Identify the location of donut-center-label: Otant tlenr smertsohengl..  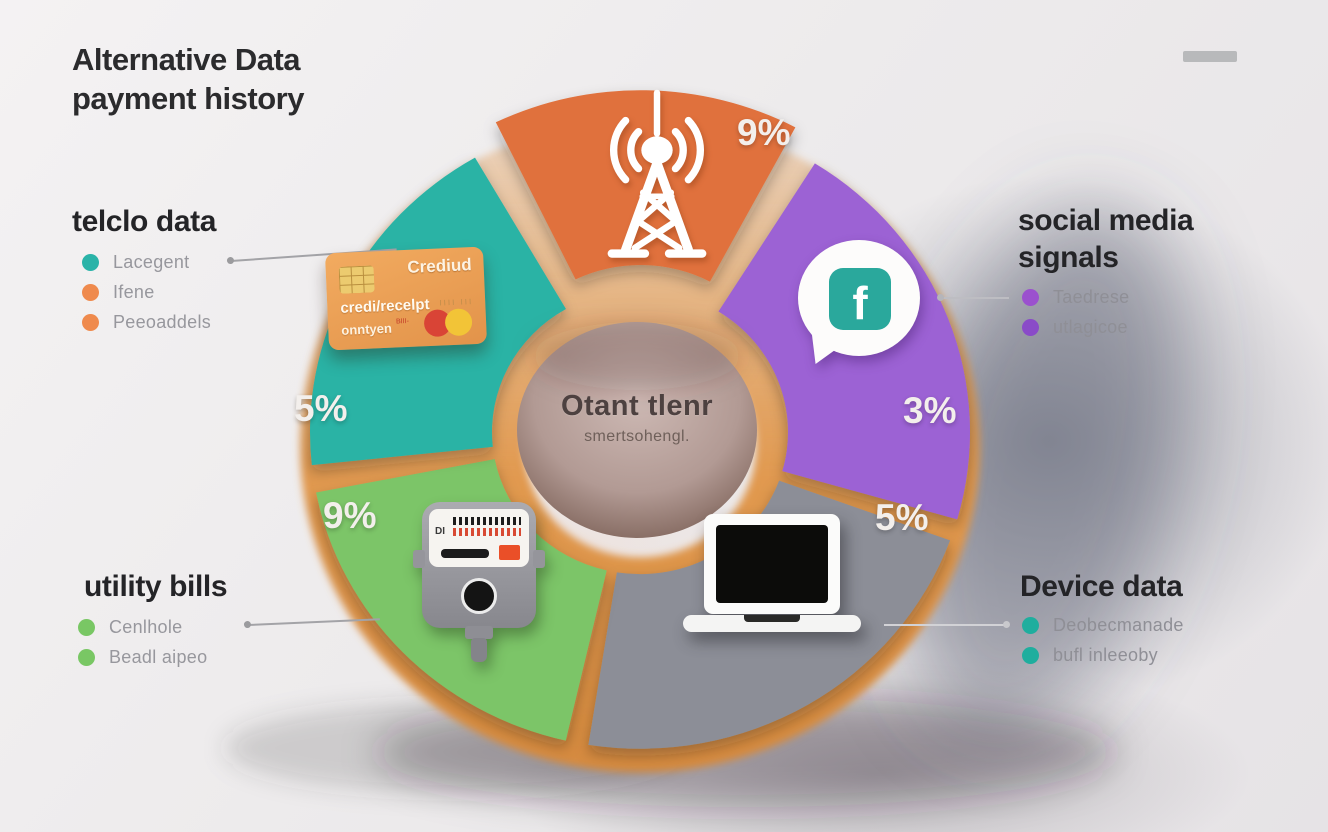
(637, 418).